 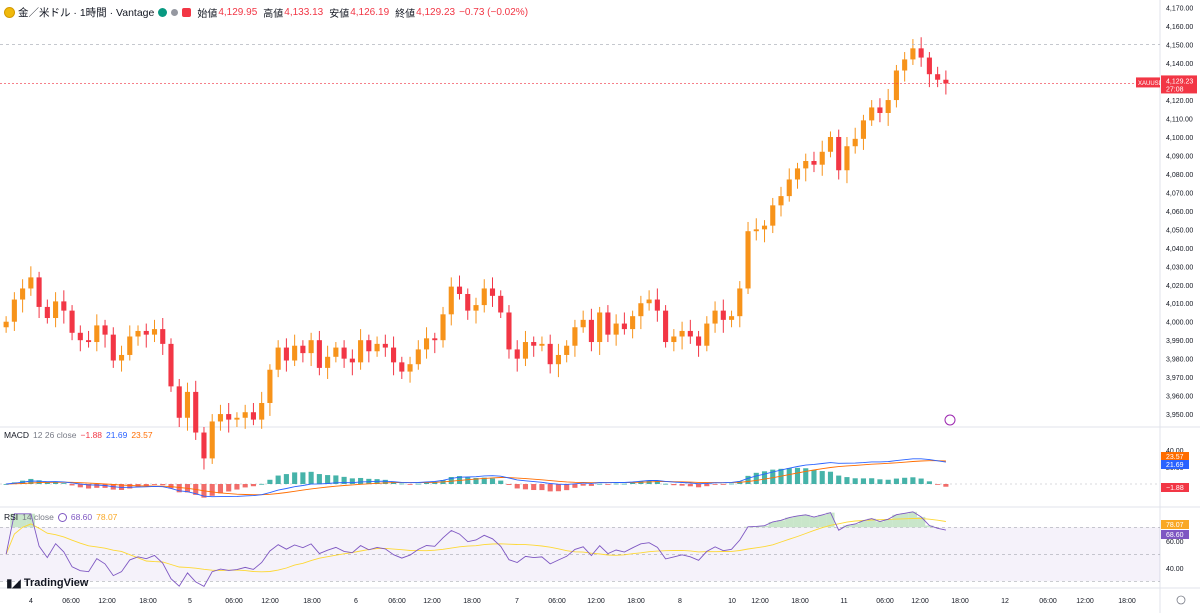 I want to click on price-tag-value: 4,129.23, so click(x=1179, y=81).